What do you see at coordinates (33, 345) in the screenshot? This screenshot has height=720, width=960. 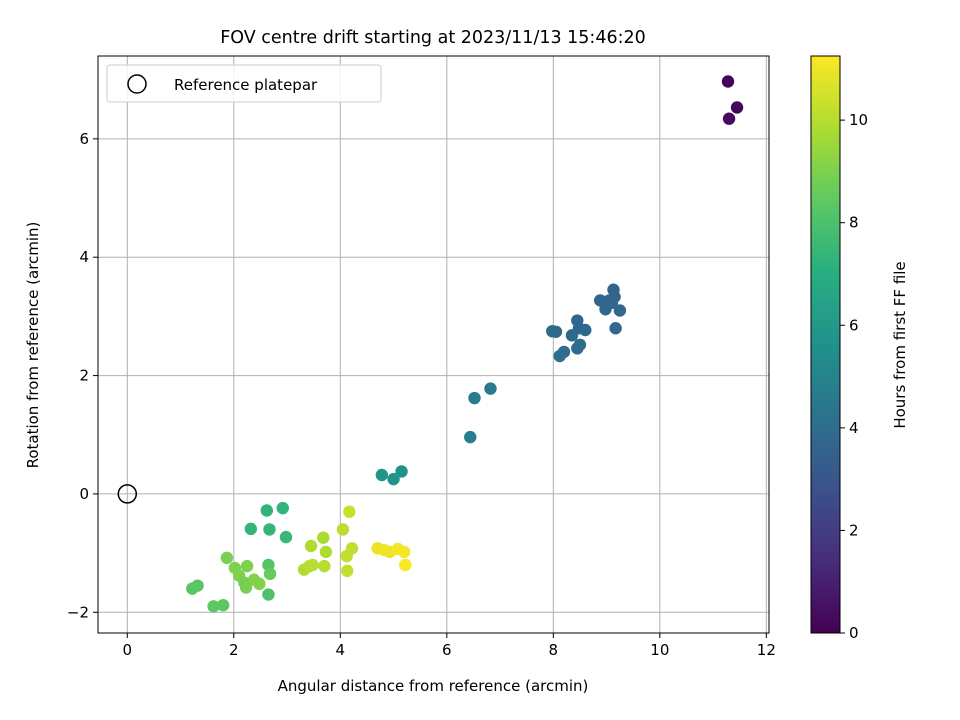 I see `y-axis-label: Rotation from reference (arcmin)` at bounding box center [33, 345].